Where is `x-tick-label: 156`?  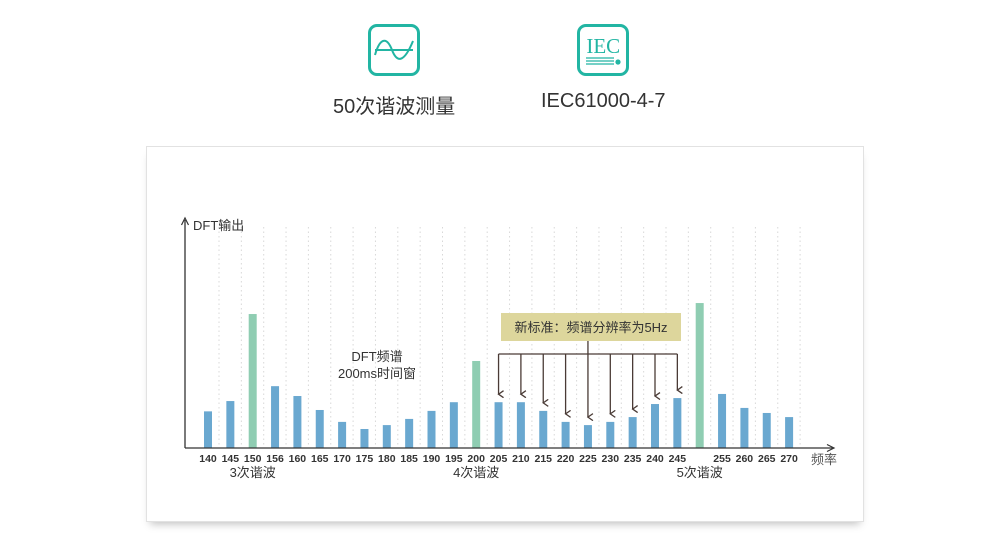 x-tick-label: 156 is located at coordinates (275, 459).